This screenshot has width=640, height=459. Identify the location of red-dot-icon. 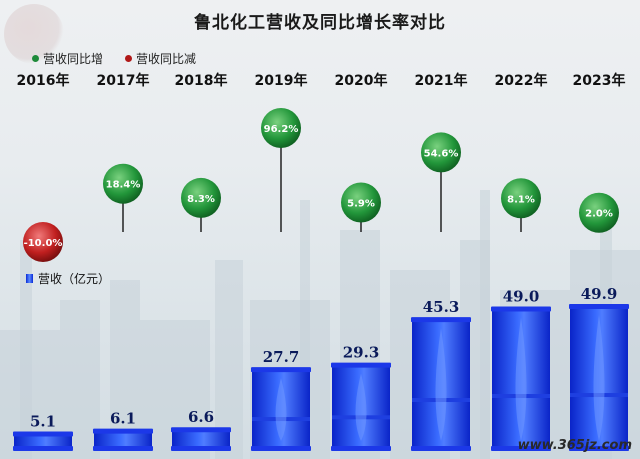
(129, 58).